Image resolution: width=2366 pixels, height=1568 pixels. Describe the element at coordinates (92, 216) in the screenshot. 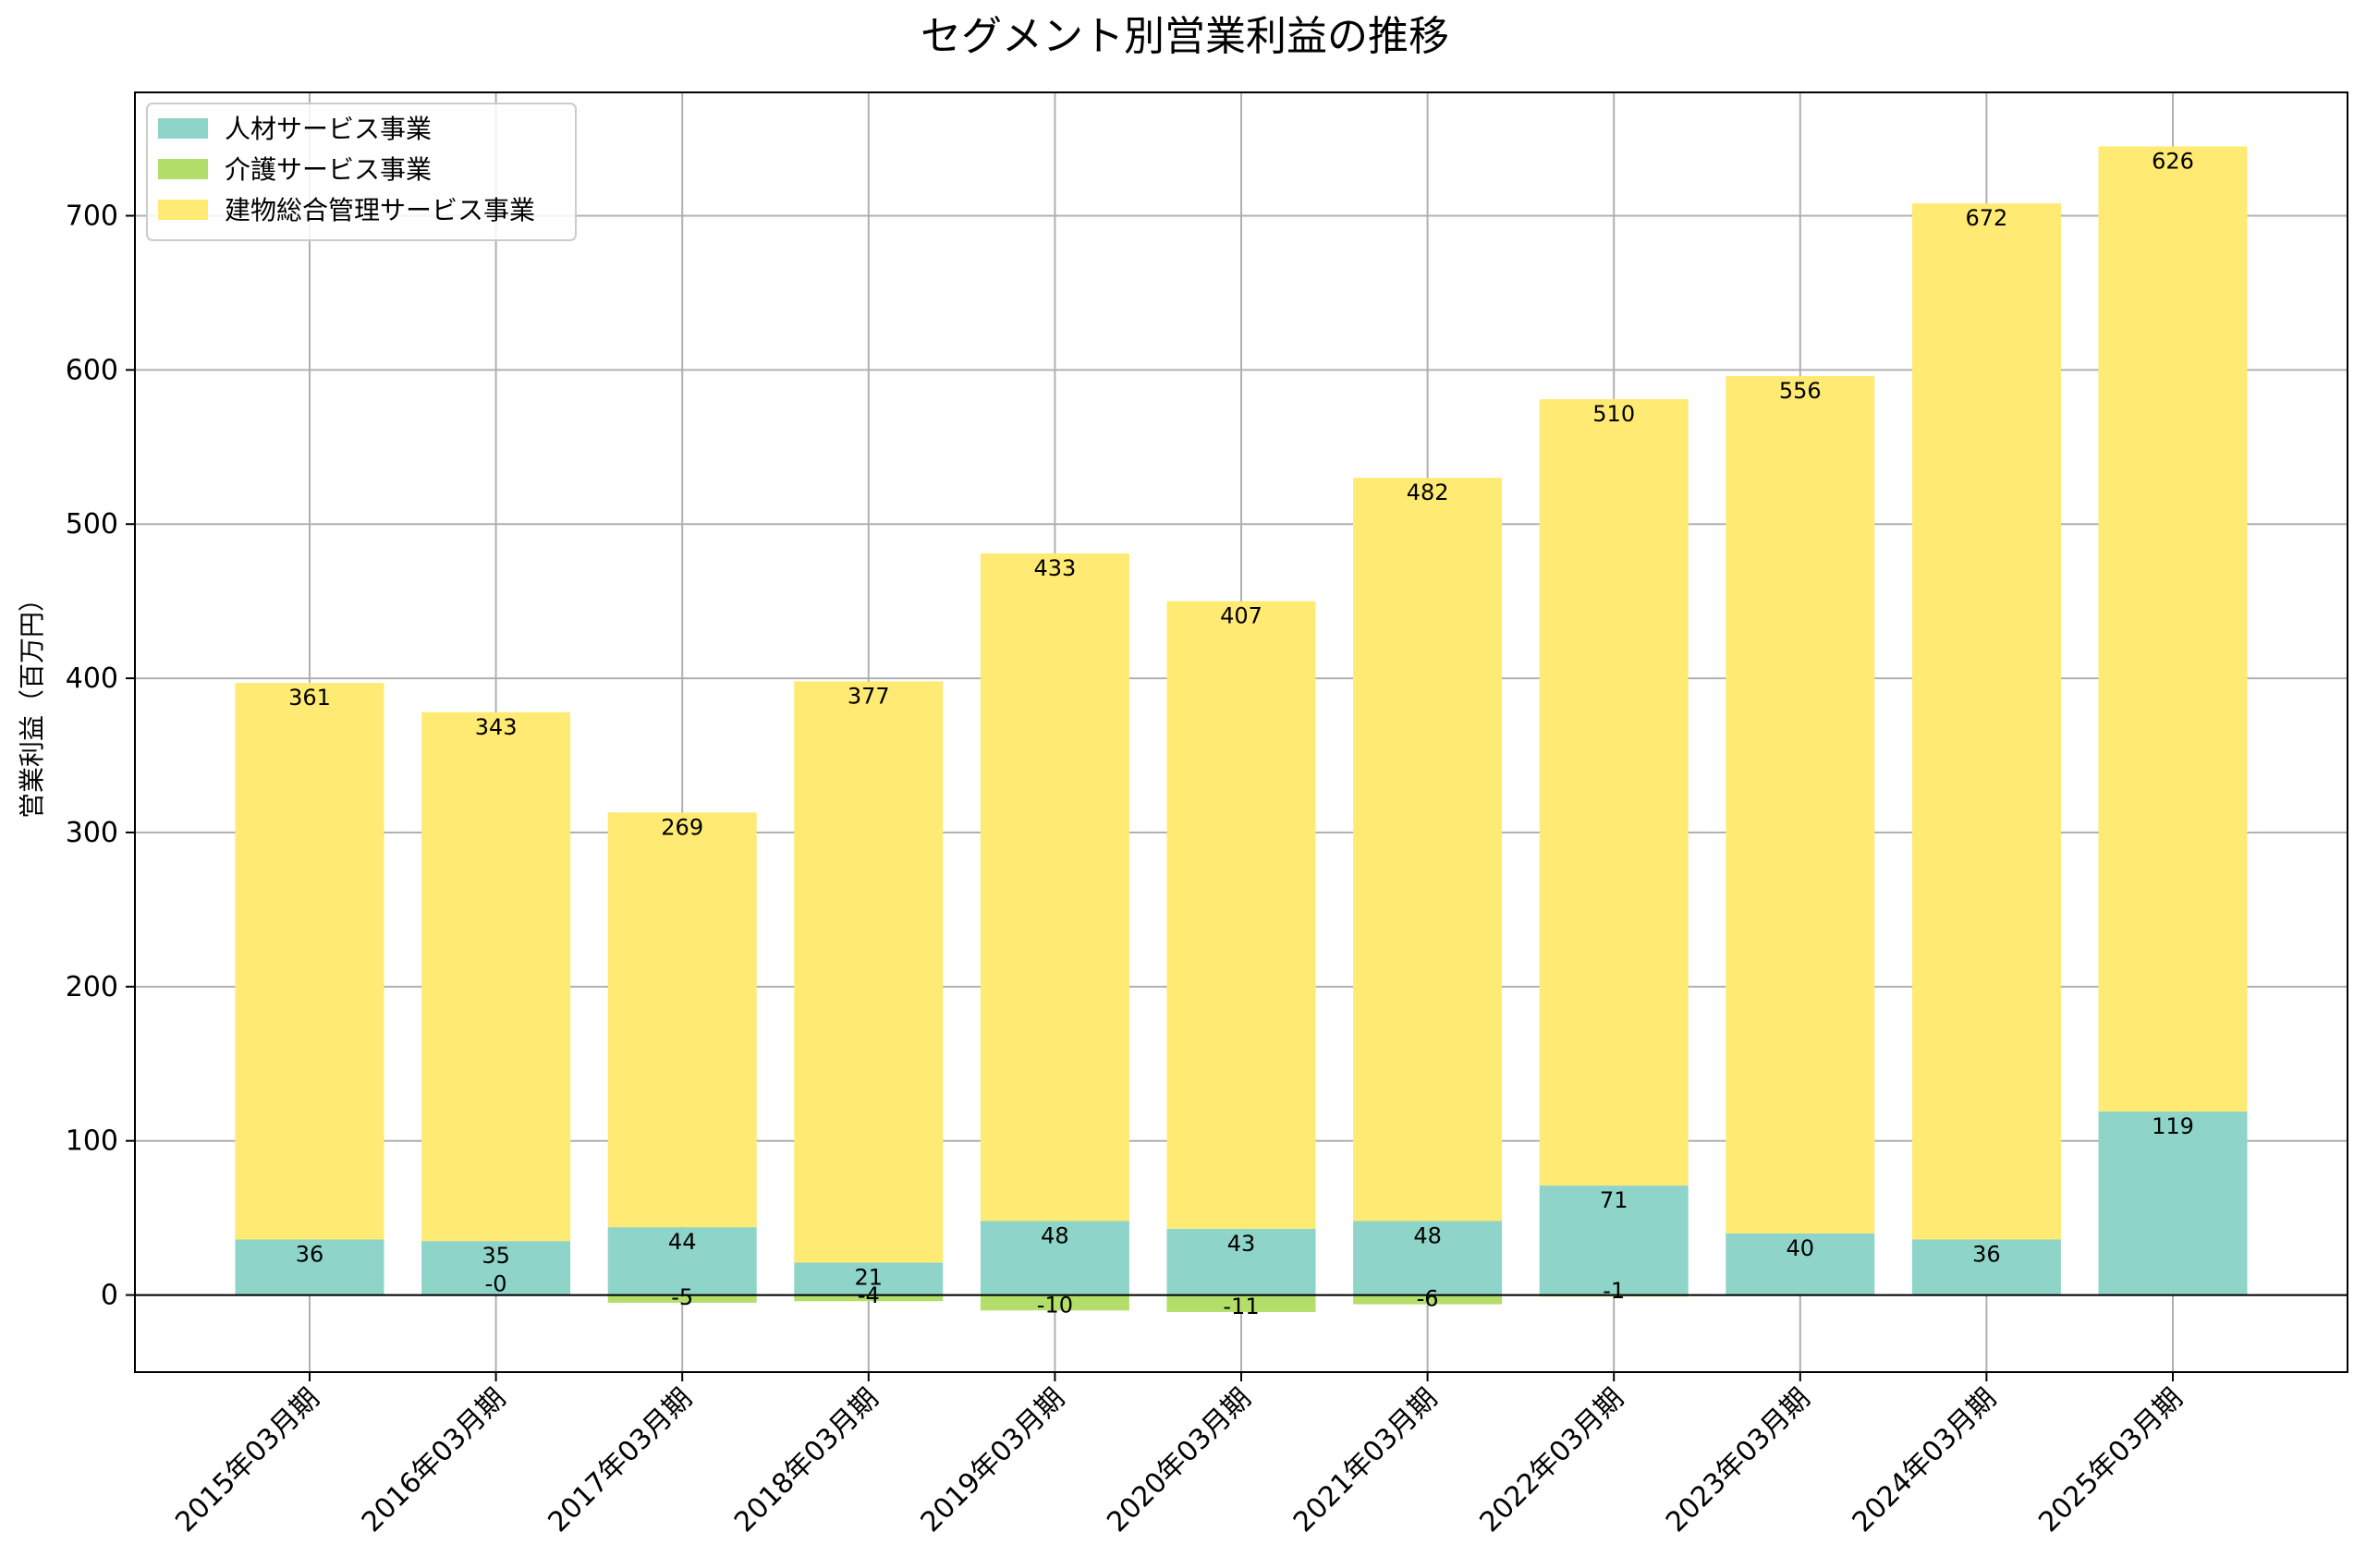

I see `y-tick-label: 700` at that location.